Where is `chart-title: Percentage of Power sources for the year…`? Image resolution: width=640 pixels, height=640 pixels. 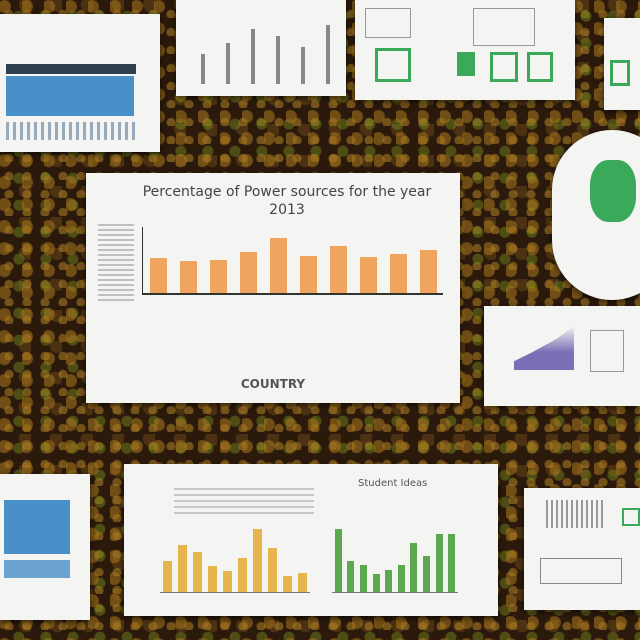 chart-title: Percentage of Power sources for the year… is located at coordinates (287, 201).